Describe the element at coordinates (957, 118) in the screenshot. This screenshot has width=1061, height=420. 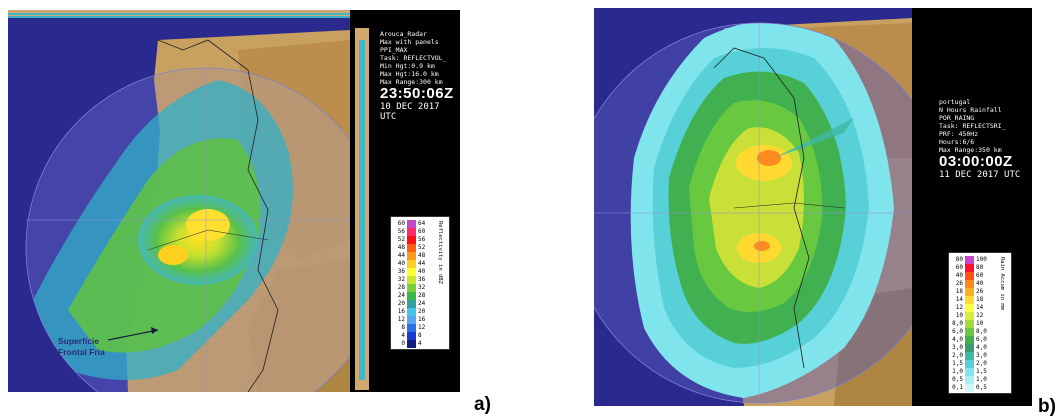
I see `product-name: POR_RAING` at that location.